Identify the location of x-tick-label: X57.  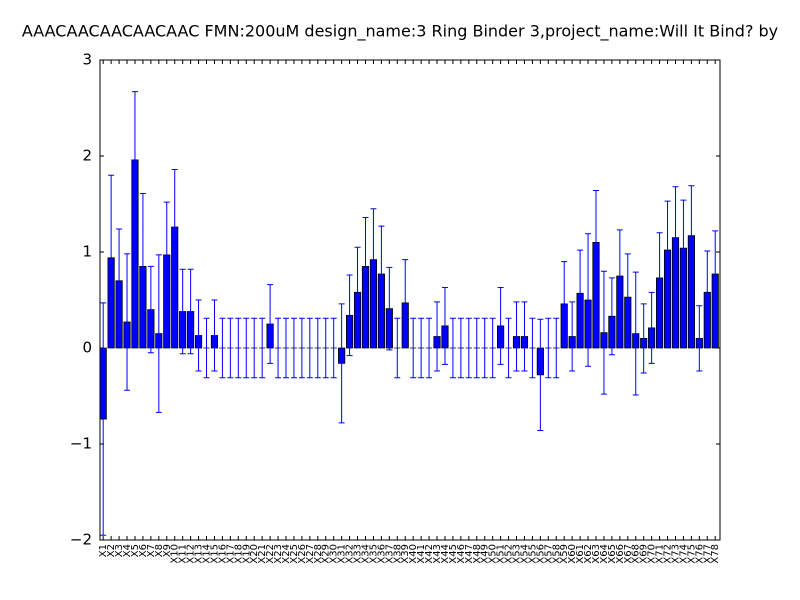
(548, 554).